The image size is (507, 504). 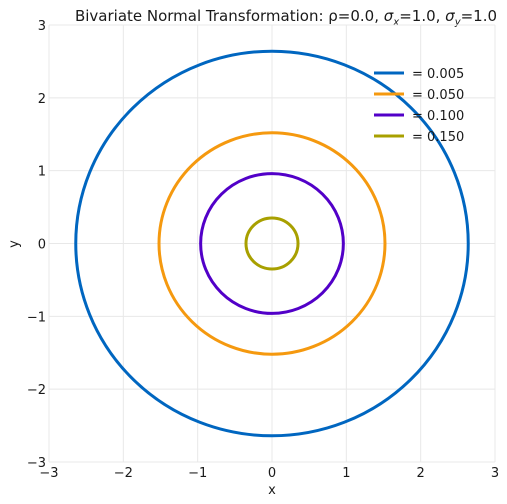 I want to click on title-sigma-y: σ, so click(x=450, y=16).